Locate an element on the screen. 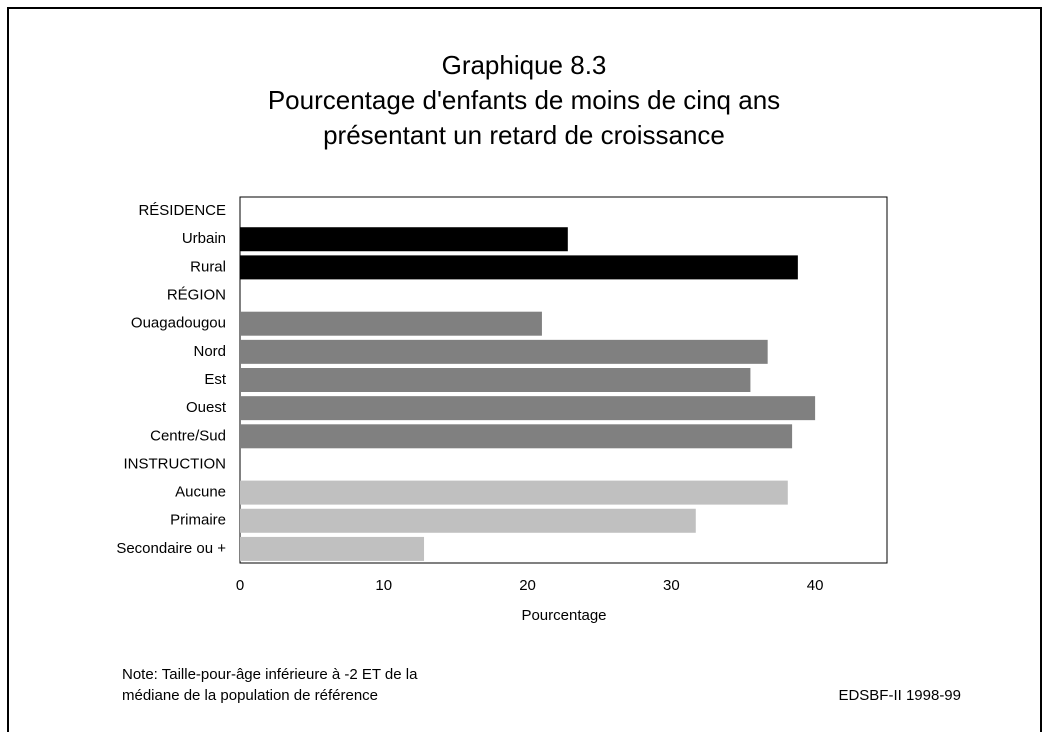 This screenshot has height=732, width=1049. x-tick-label: 0 is located at coordinates (240, 585).